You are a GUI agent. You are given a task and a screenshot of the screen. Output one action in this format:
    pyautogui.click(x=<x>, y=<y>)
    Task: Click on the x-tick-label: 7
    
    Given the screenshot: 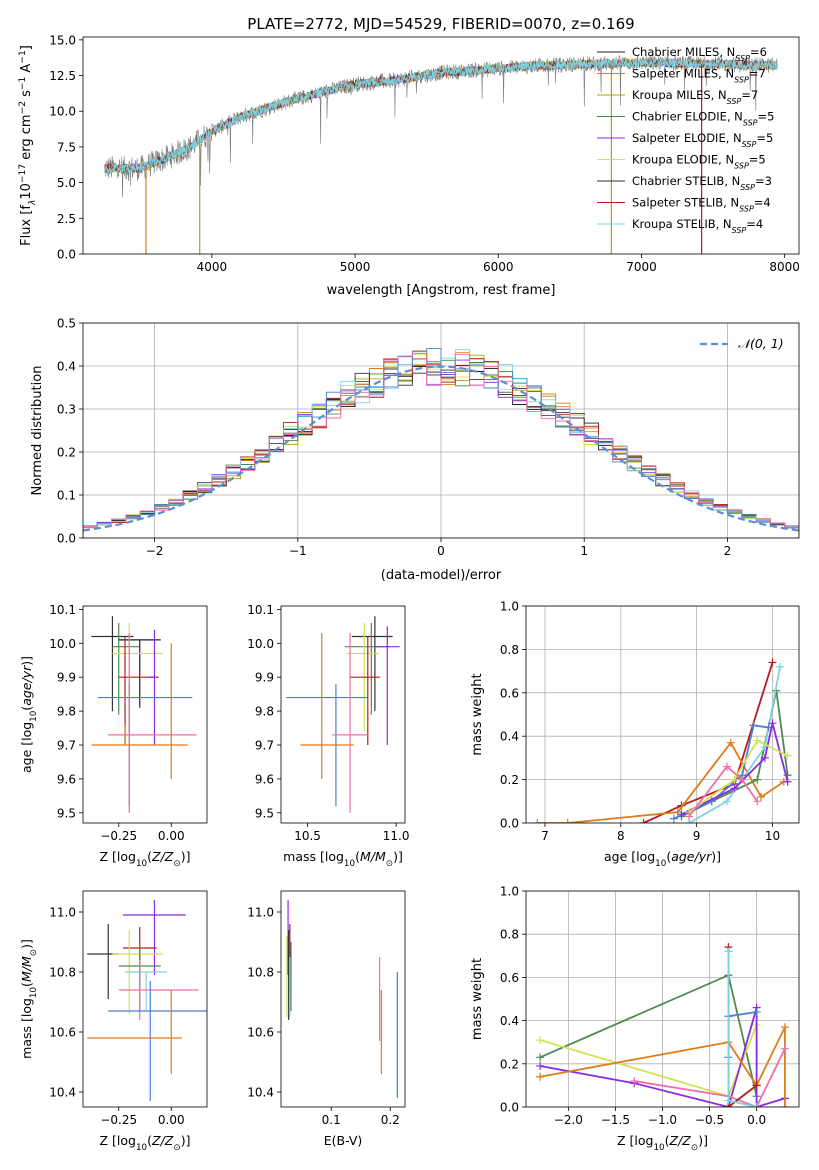 What is the action you would take?
    pyautogui.click(x=545, y=836)
    